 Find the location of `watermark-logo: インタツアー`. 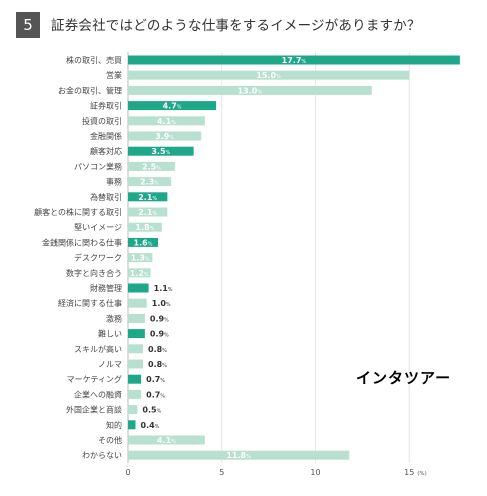

watermark-logo: インタツアー is located at coordinates (404, 378).